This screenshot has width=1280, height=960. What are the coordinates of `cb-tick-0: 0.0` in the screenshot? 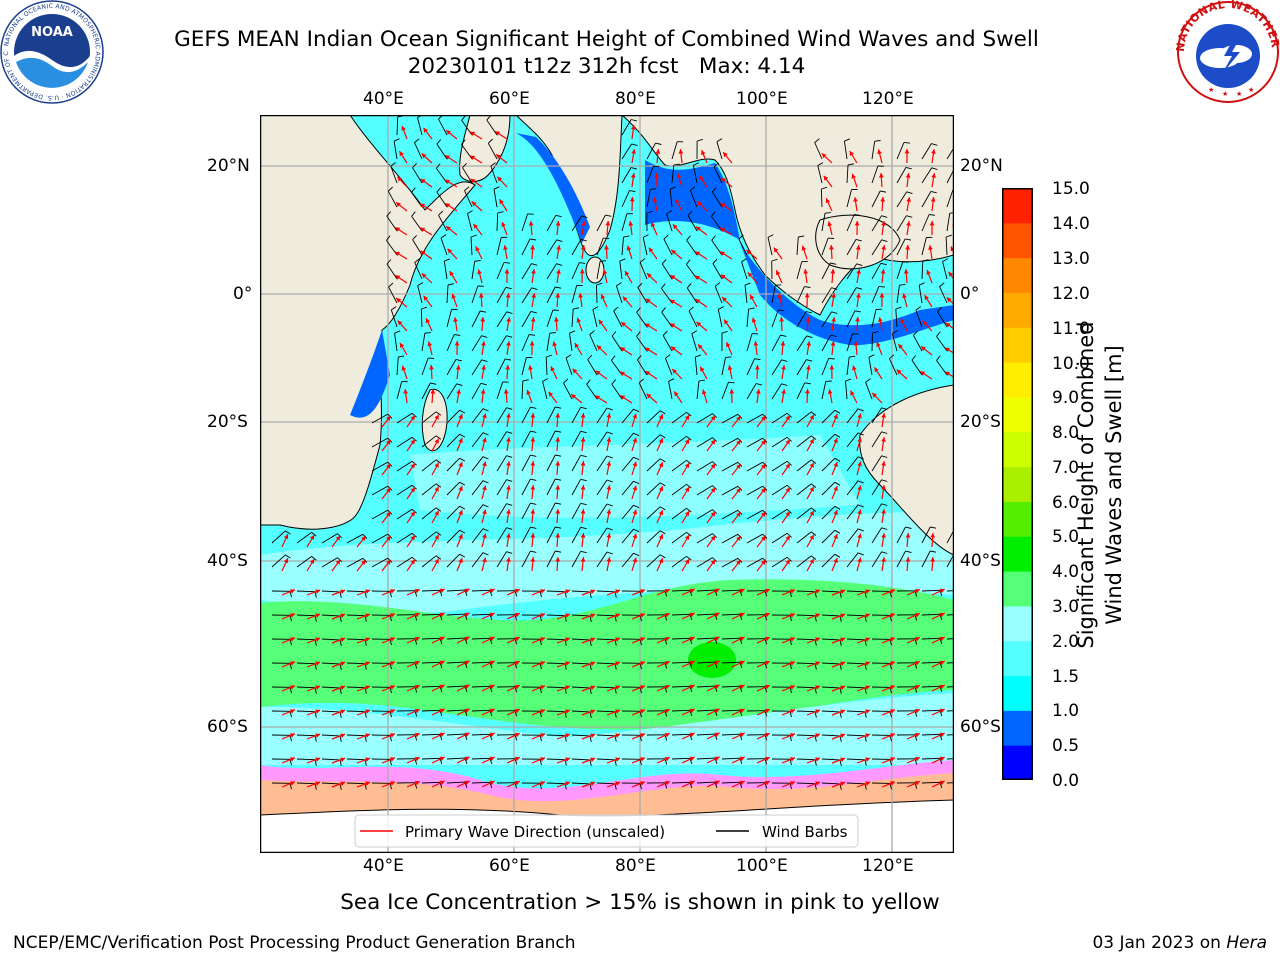 It's located at (1066, 781).